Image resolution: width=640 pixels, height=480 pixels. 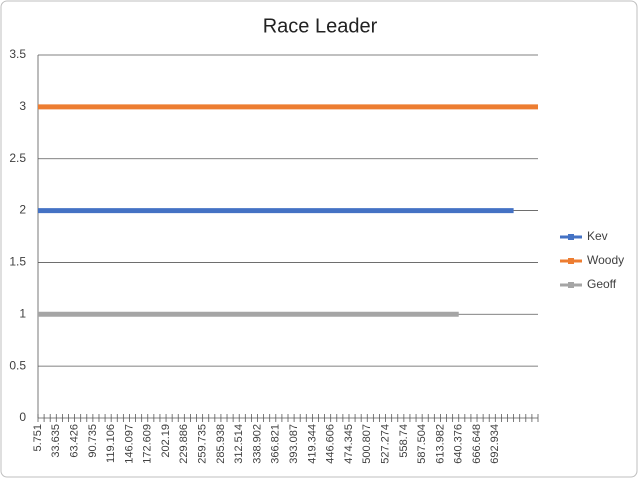 What do you see at coordinates (184, 444) in the screenshot?
I see `x-tick-label: 229.886` at bounding box center [184, 444].